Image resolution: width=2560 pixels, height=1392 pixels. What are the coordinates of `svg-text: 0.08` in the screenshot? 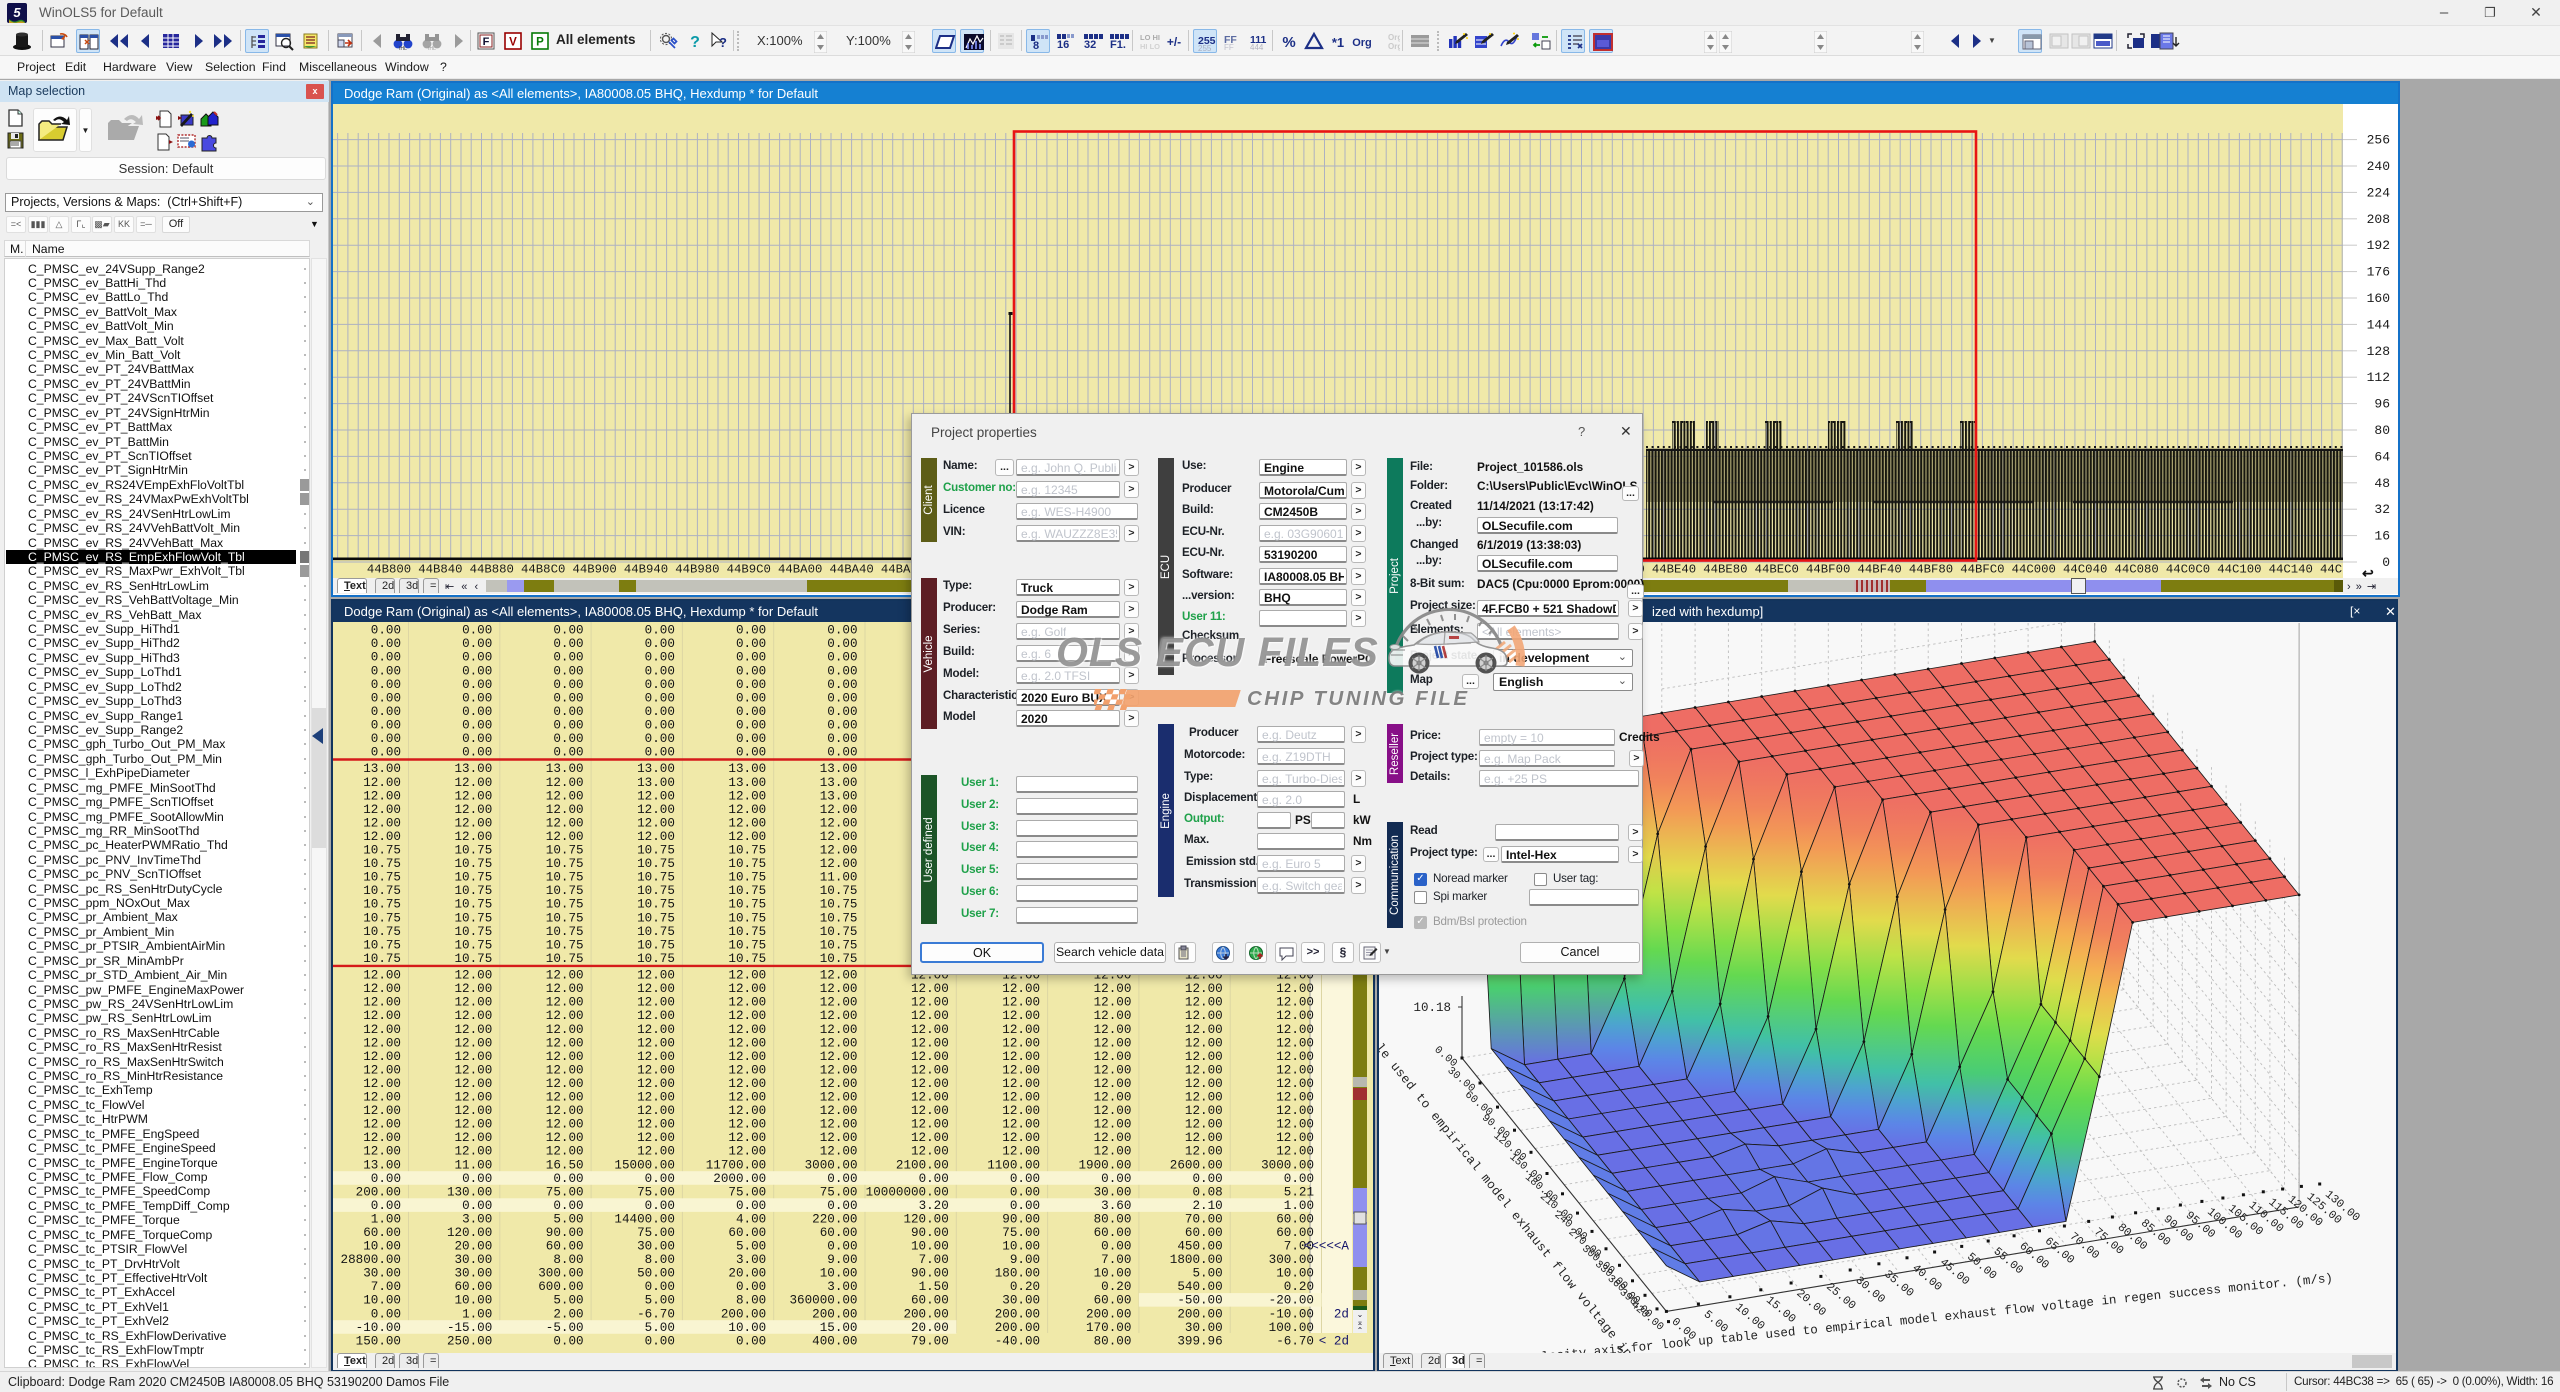 It's located at (1207, 1192).